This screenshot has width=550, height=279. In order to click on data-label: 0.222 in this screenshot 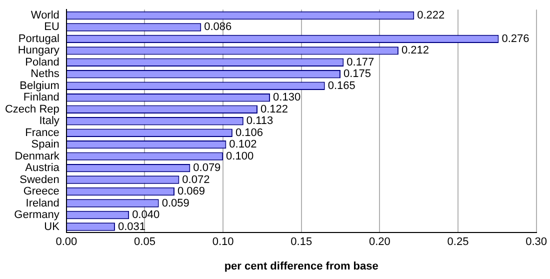, I will do `click(431, 16)`.